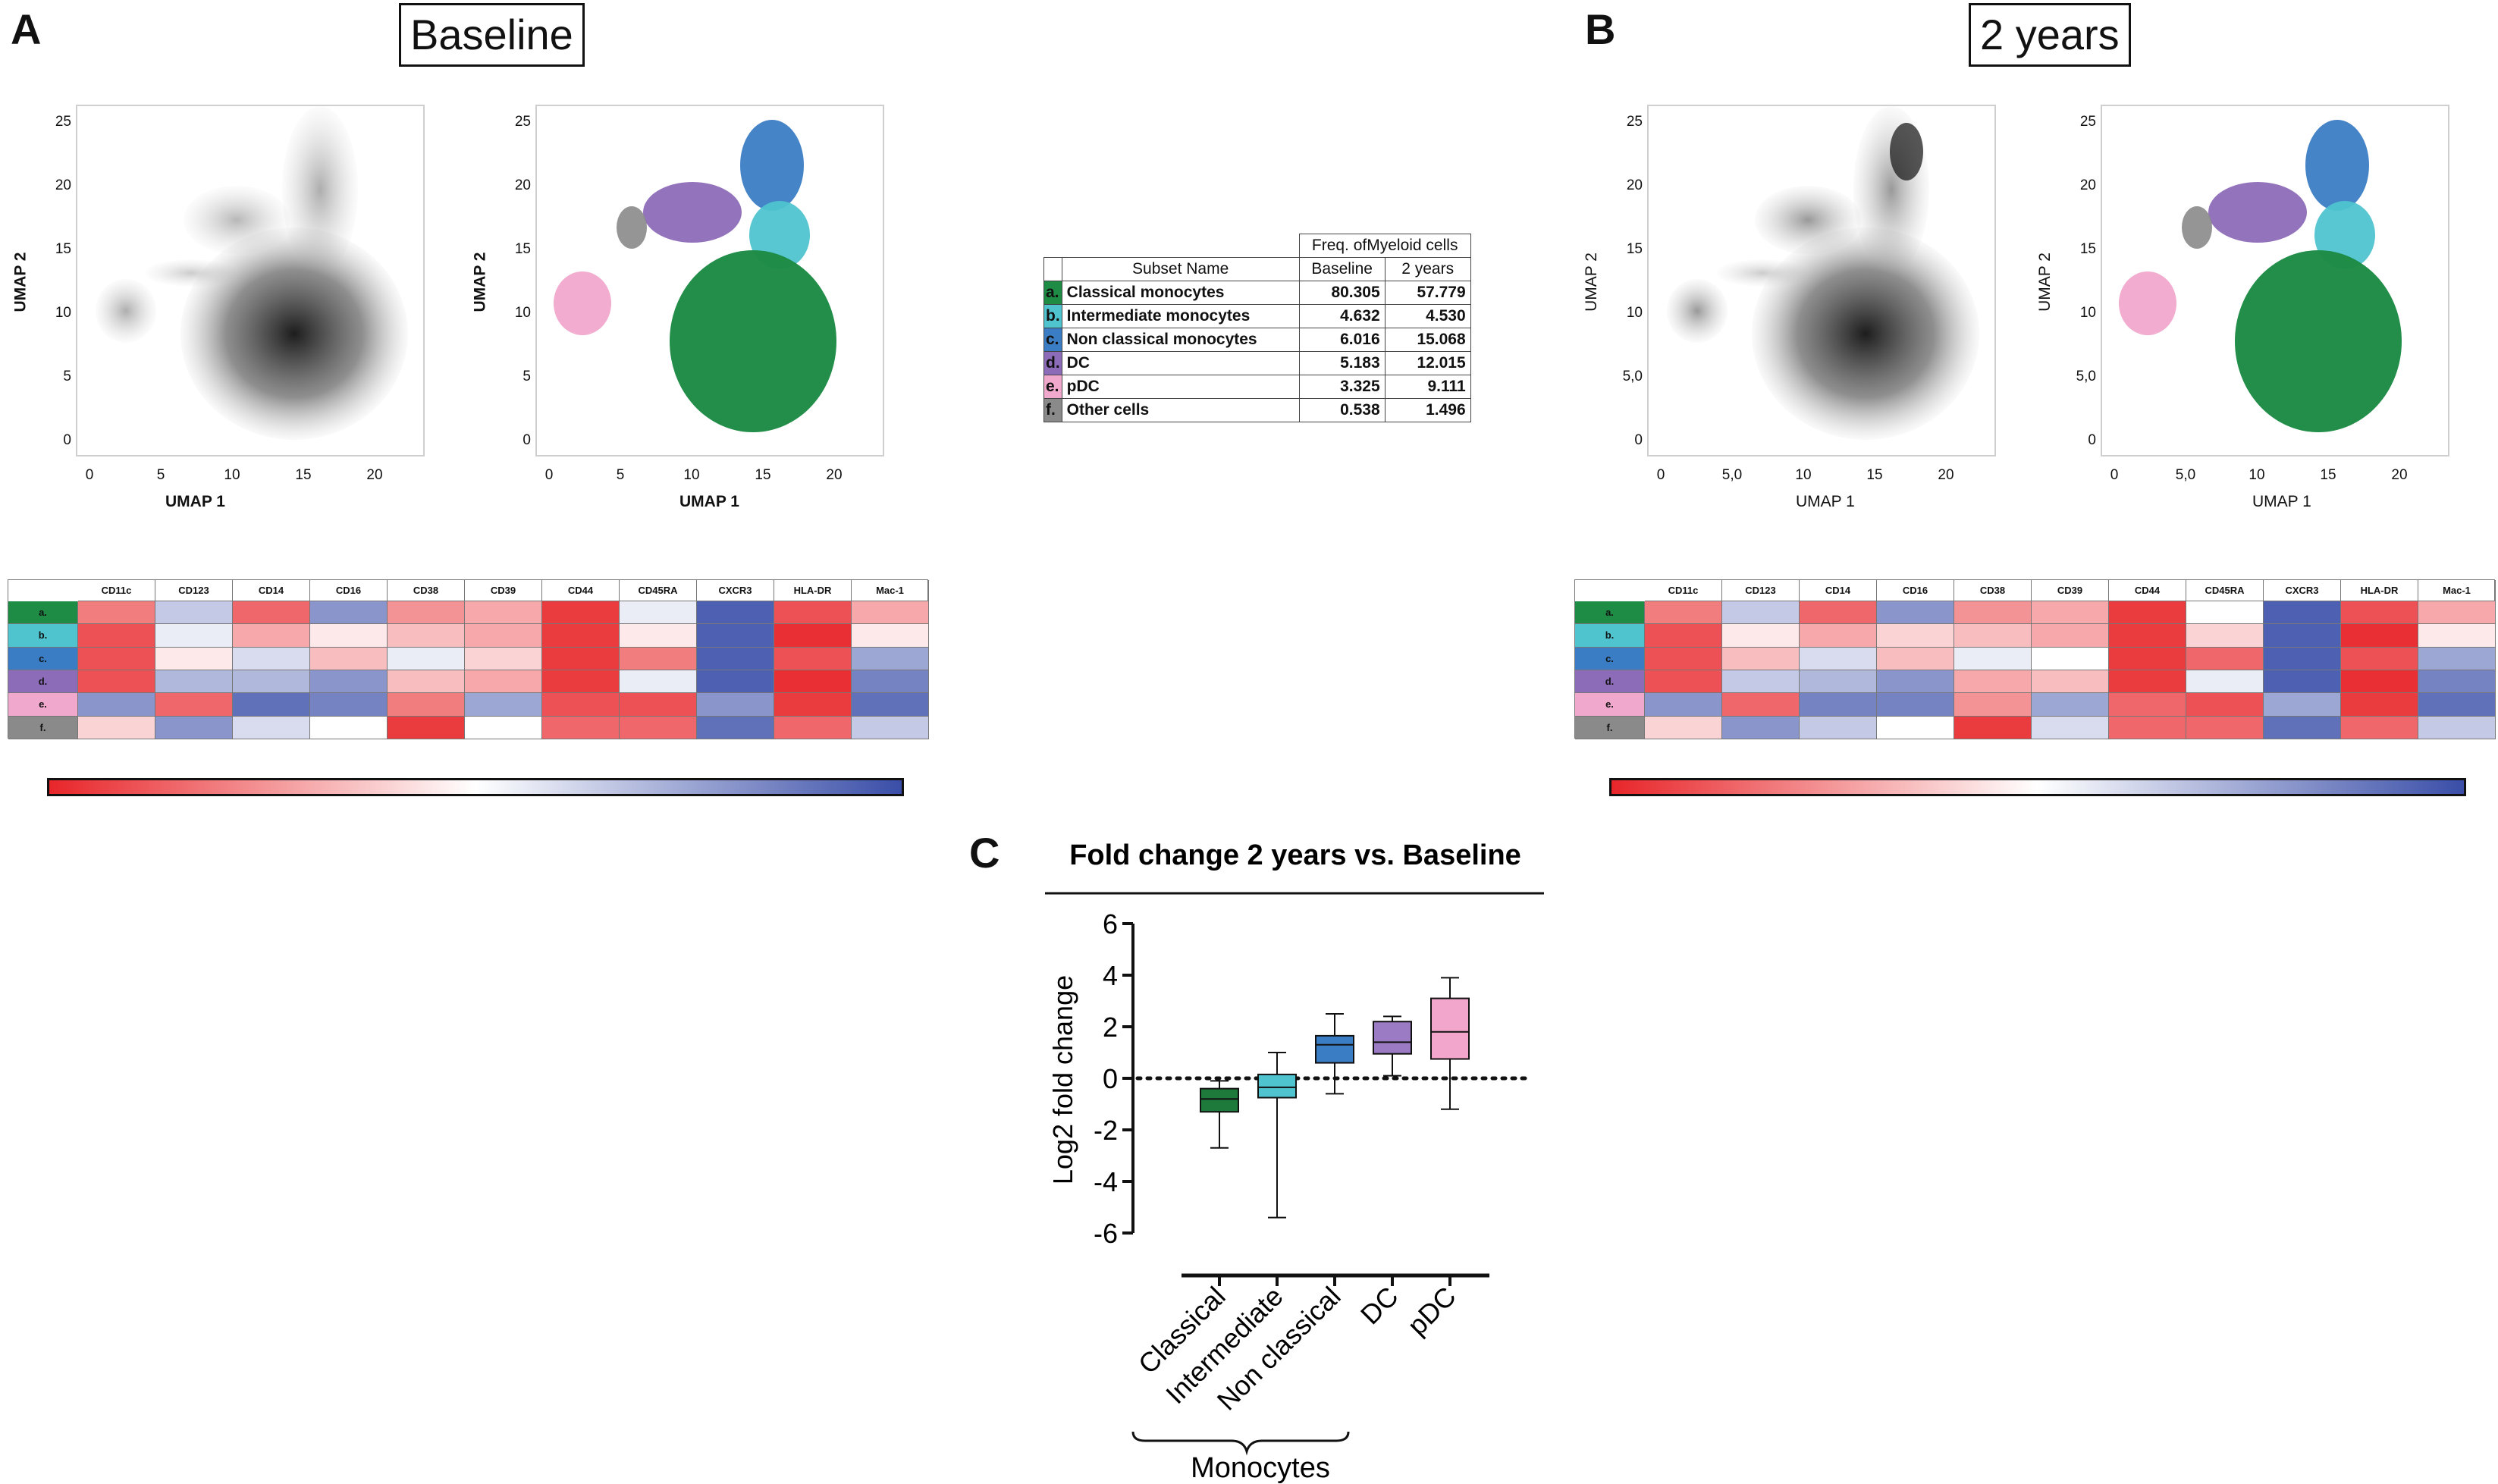 The width and height of the screenshot is (2498, 1484). What do you see at coordinates (2275, 280) in the screenshot?
I see `umap-2years-clusters` at bounding box center [2275, 280].